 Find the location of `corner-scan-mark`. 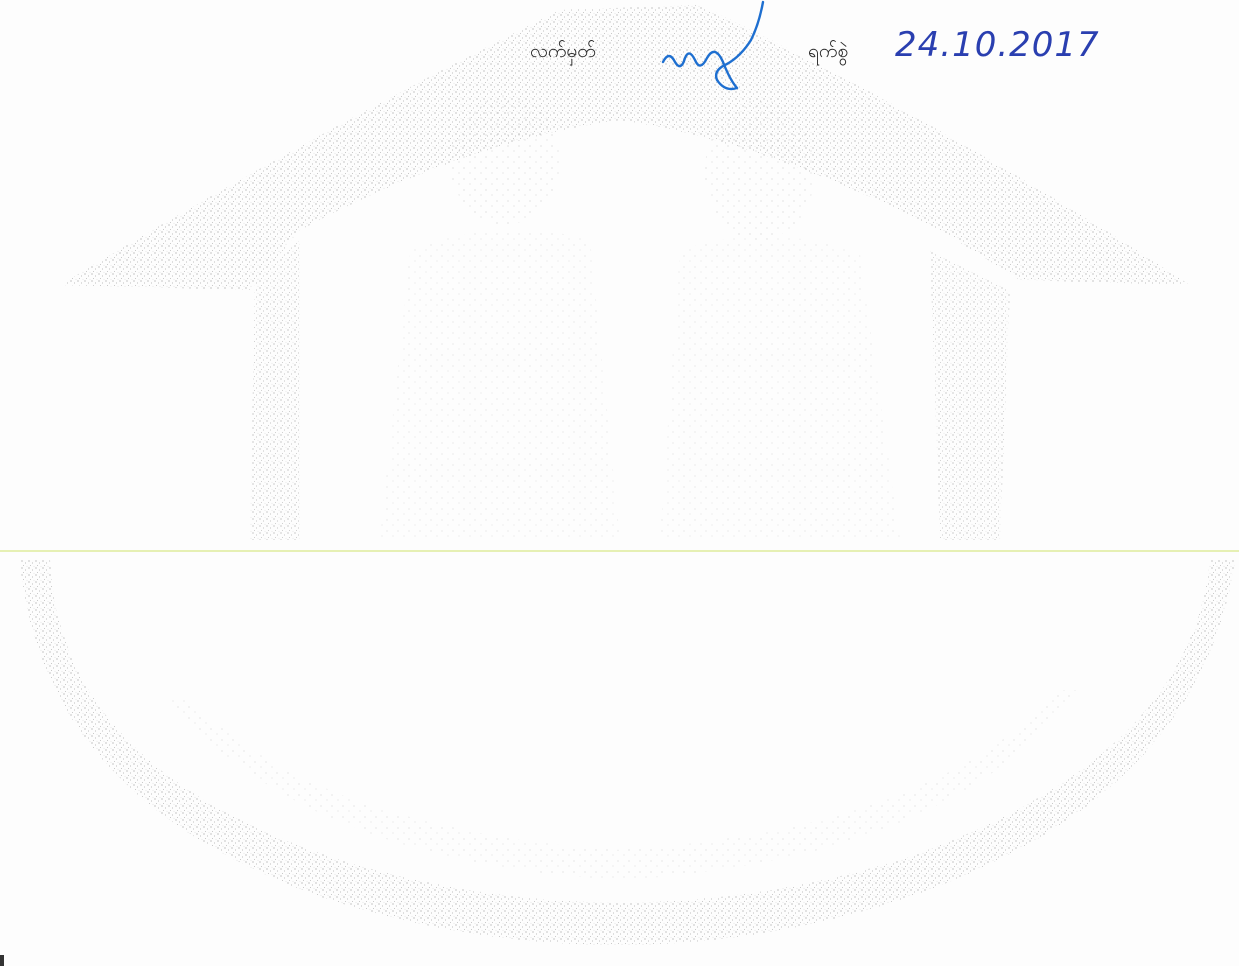

corner-scan-mark is located at coordinates (2, 960).